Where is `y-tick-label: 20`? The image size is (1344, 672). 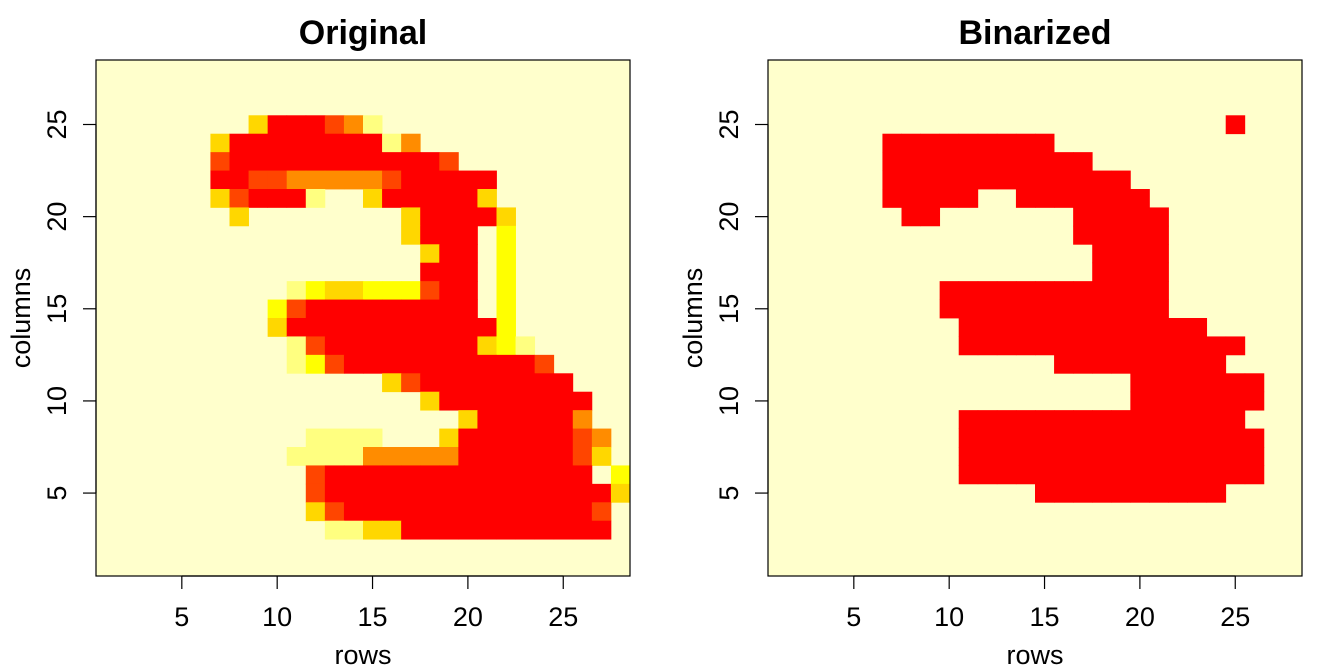 y-tick-label: 20 is located at coordinates (57, 217).